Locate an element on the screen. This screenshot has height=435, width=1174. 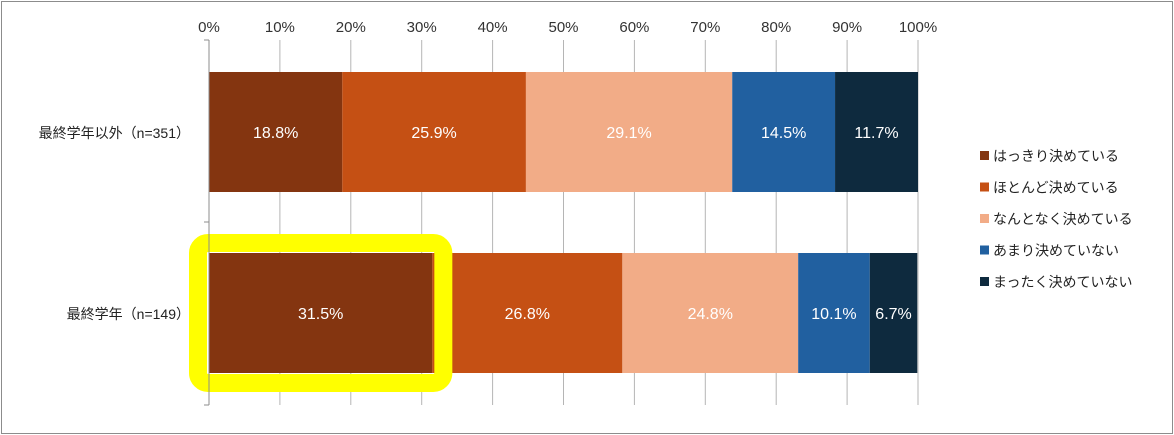
highlight-box is located at coordinates (321, 313).